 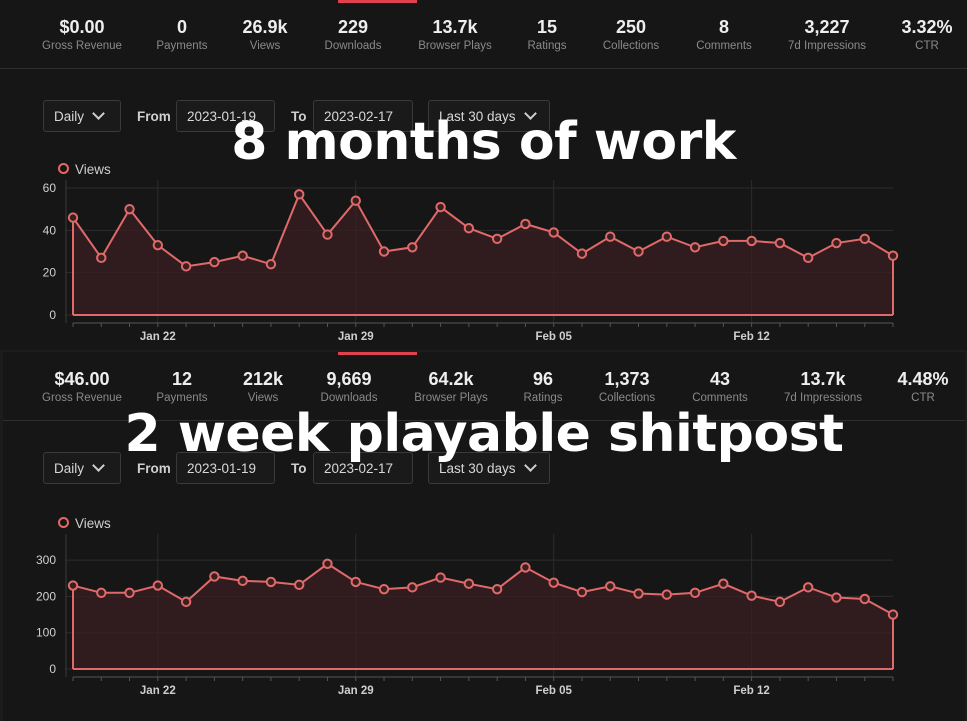 What do you see at coordinates (50, 188) in the screenshot?
I see `y-tick-label: 60` at bounding box center [50, 188].